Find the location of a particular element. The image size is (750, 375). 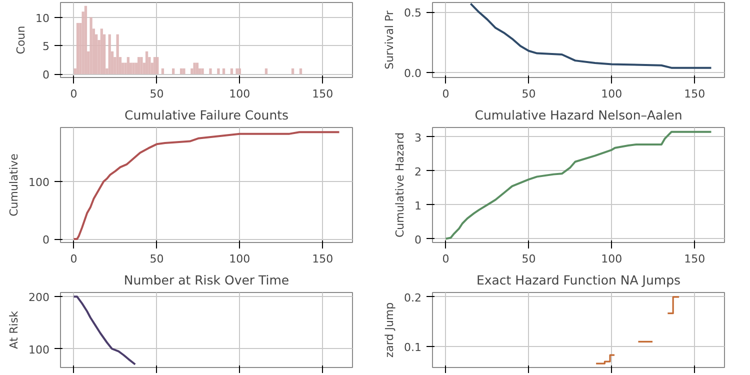

y-tick-label: 10 is located at coordinates (43, 18).